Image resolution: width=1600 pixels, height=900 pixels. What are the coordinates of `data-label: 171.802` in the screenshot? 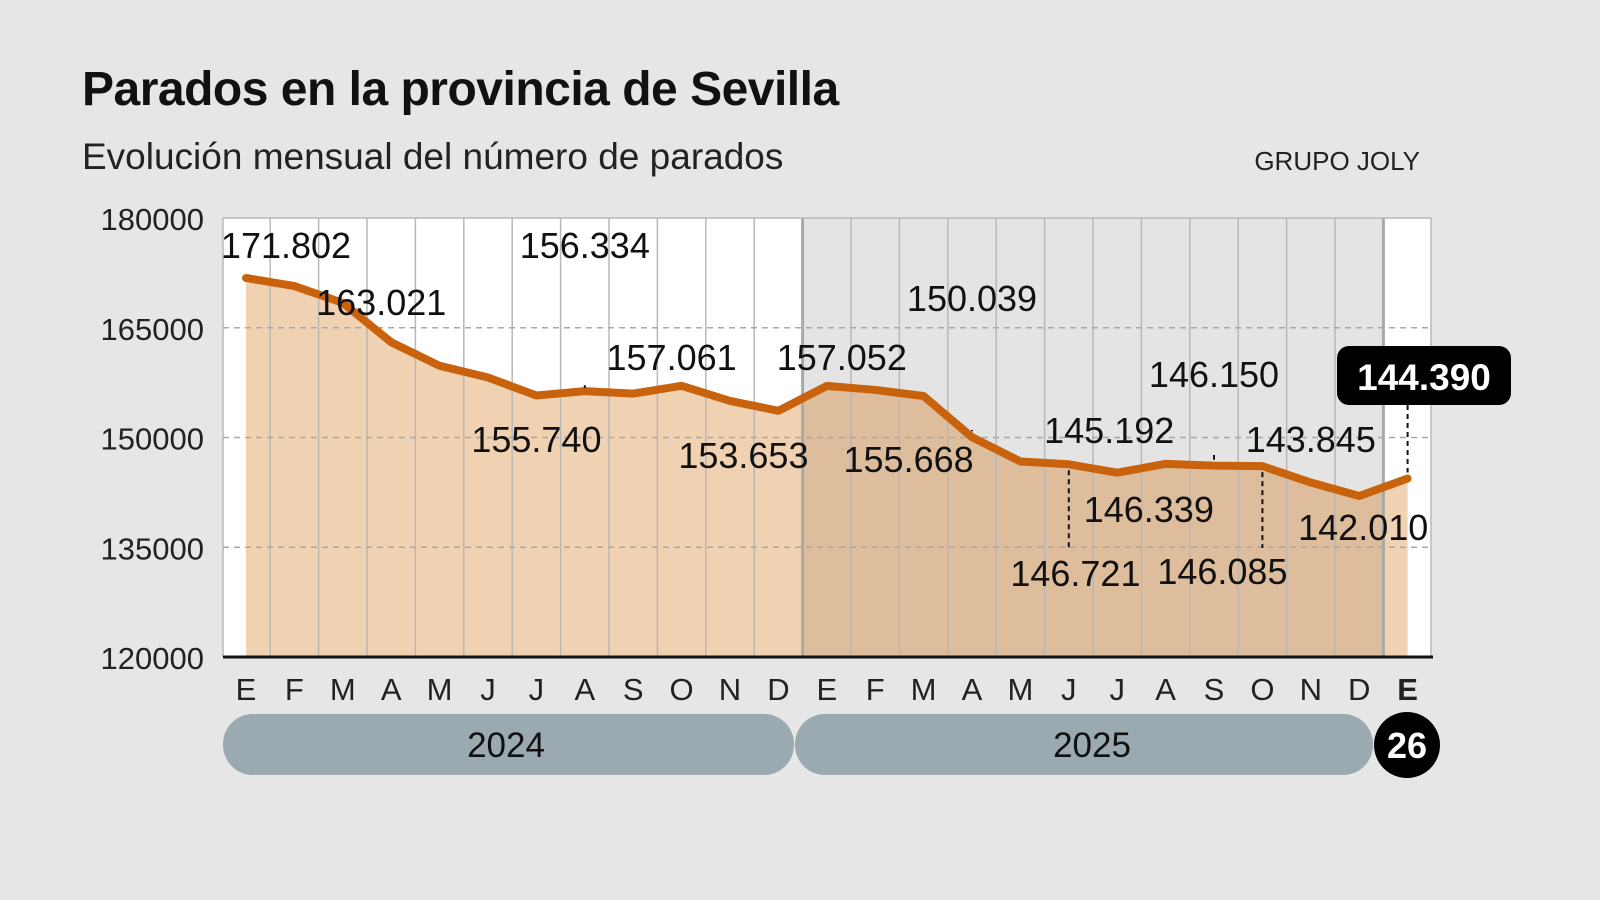 It's located at (286, 245).